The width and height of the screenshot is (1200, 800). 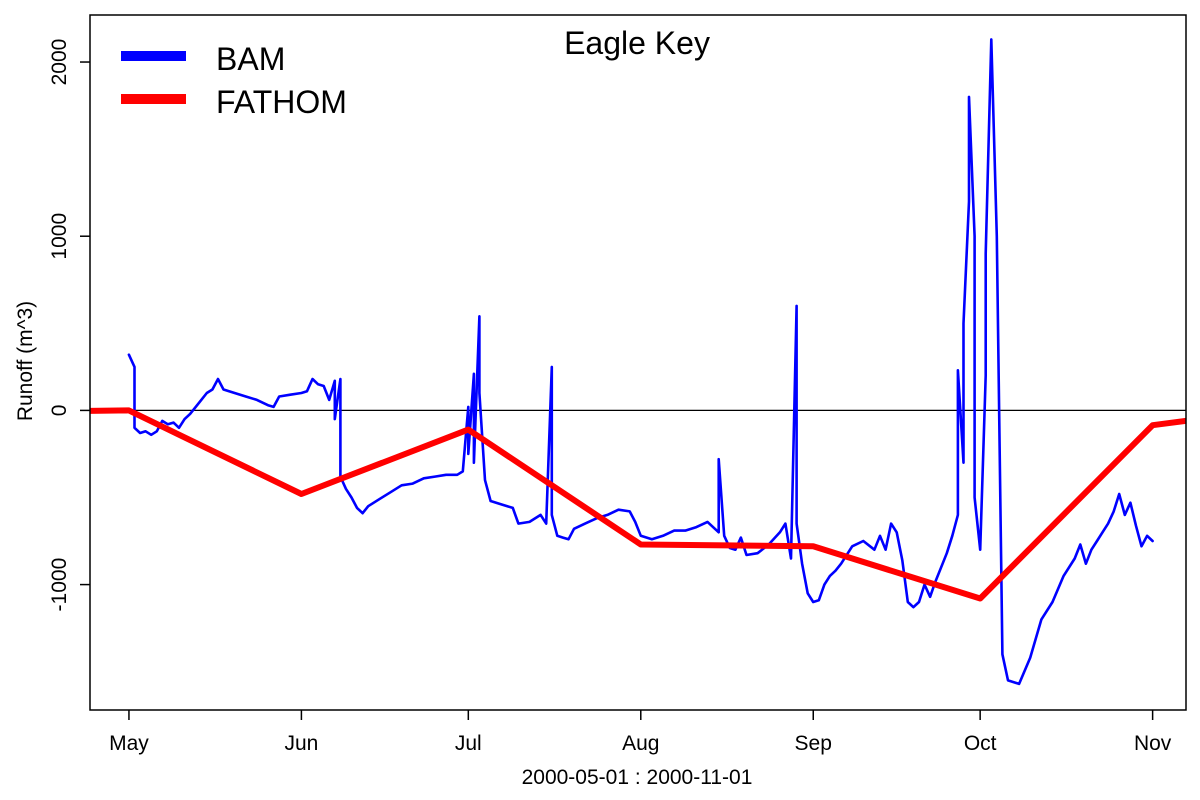 I want to click on x-tick-label: Sep, so click(x=813, y=743).